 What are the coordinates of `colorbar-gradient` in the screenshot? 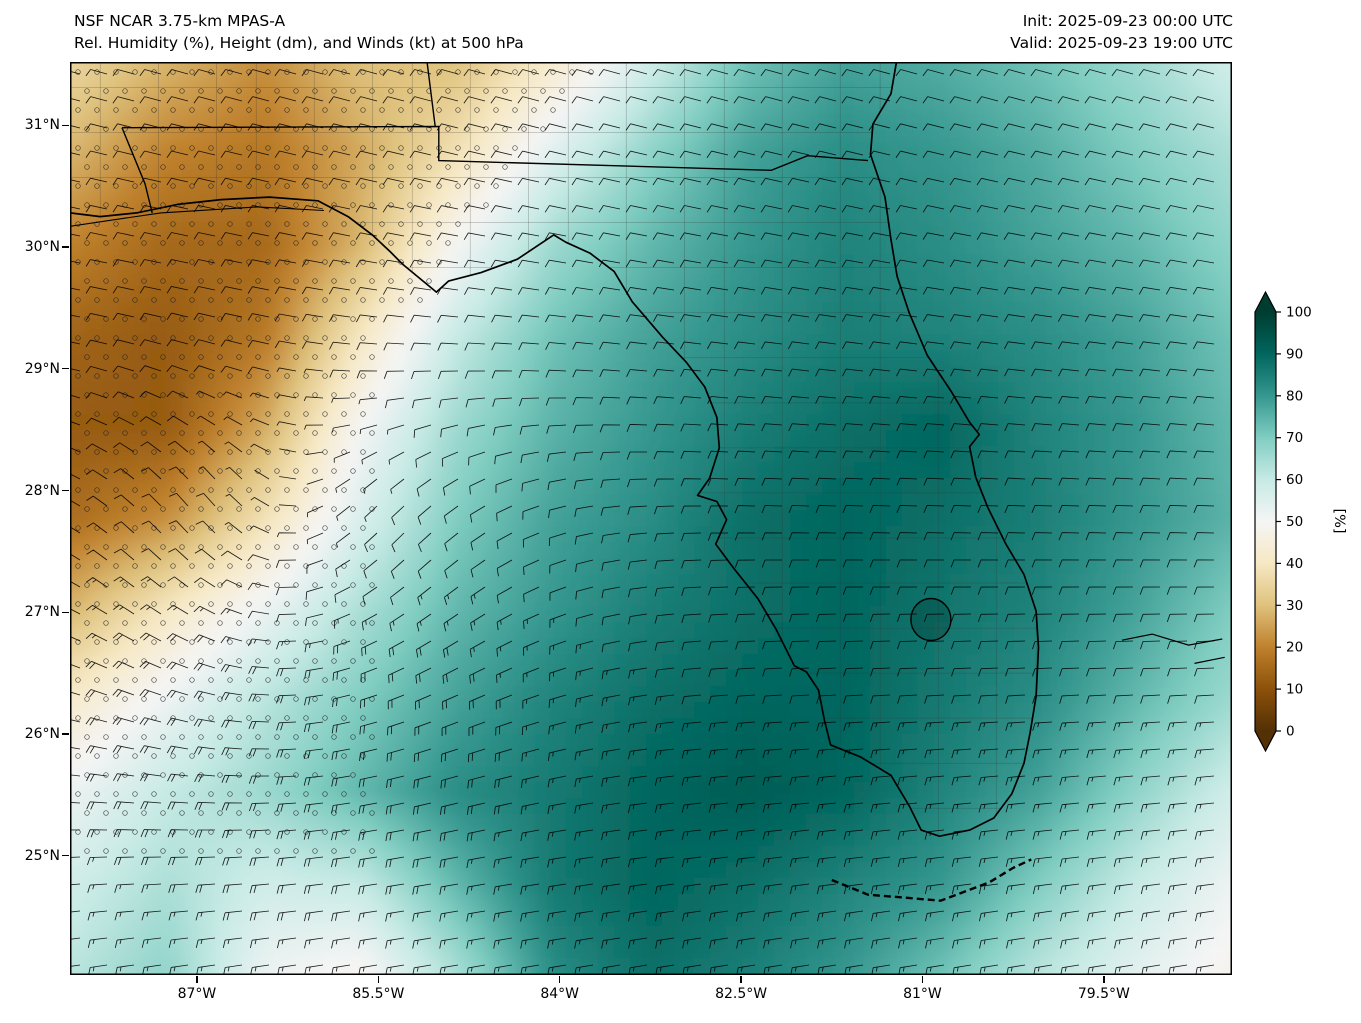 It's located at (1265, 521).